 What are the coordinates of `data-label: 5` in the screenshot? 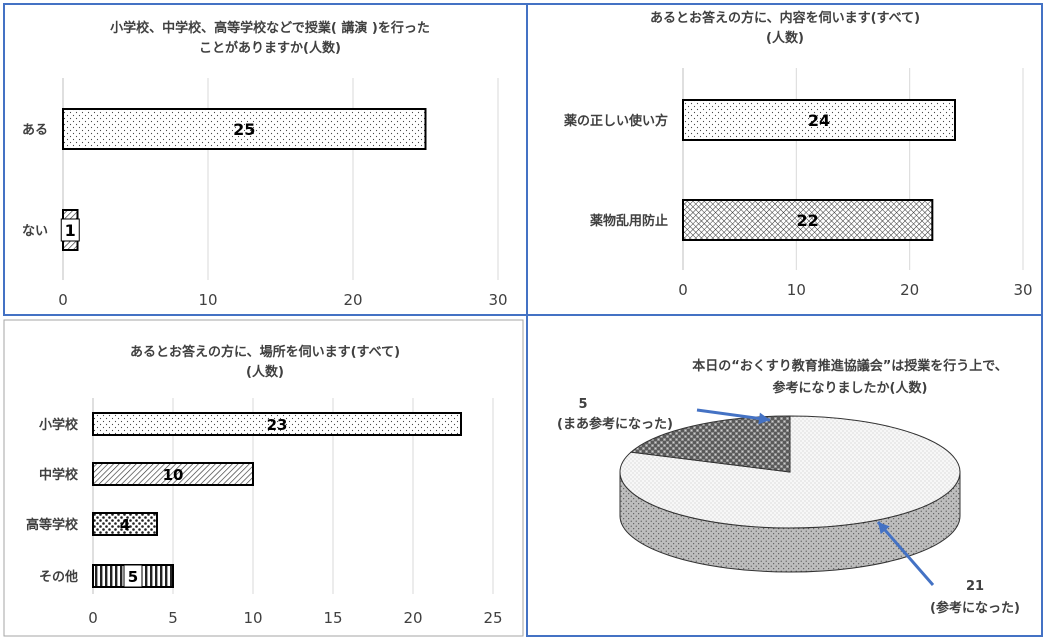 It's located at (133, 577).